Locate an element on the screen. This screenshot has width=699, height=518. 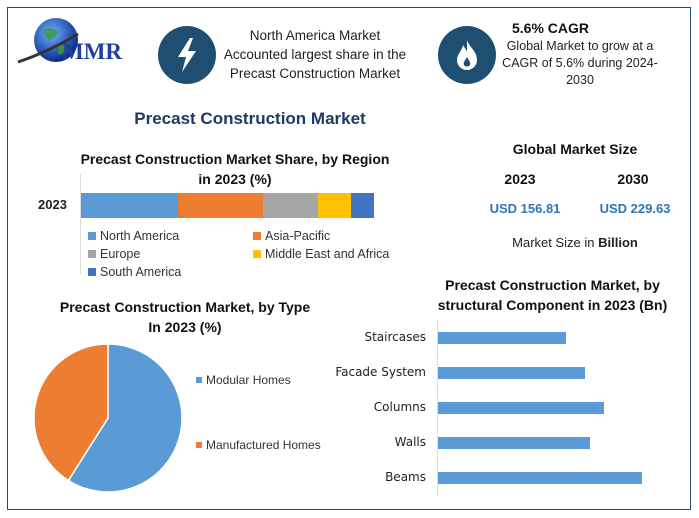
cagr-line: CAGR of 5.6% during 2024- is located at coordinates (580, 63).